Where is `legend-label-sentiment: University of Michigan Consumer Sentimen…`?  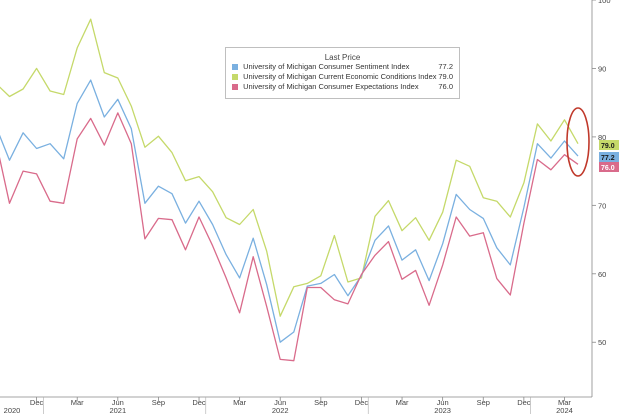 legend-label-sentiment: University of Michigan Consumer Sentimen… is located at coordinates (326, 67).